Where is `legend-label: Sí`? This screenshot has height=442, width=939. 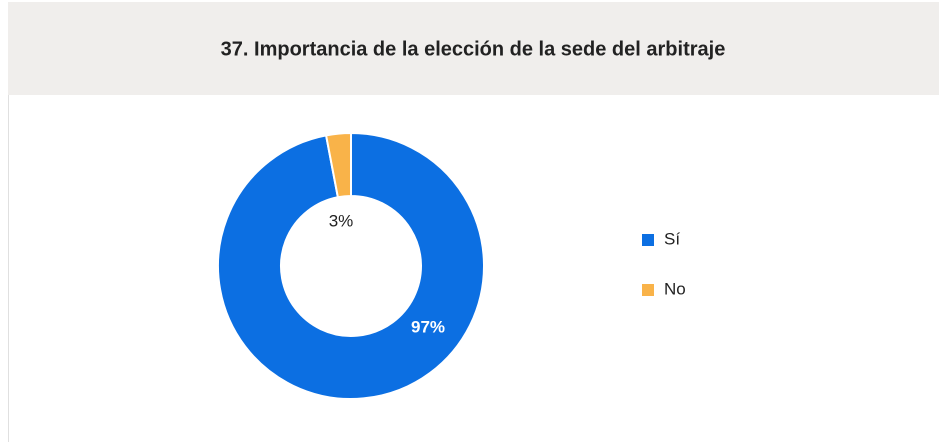 legend-label: Sí is located at coordinates (672, 238).